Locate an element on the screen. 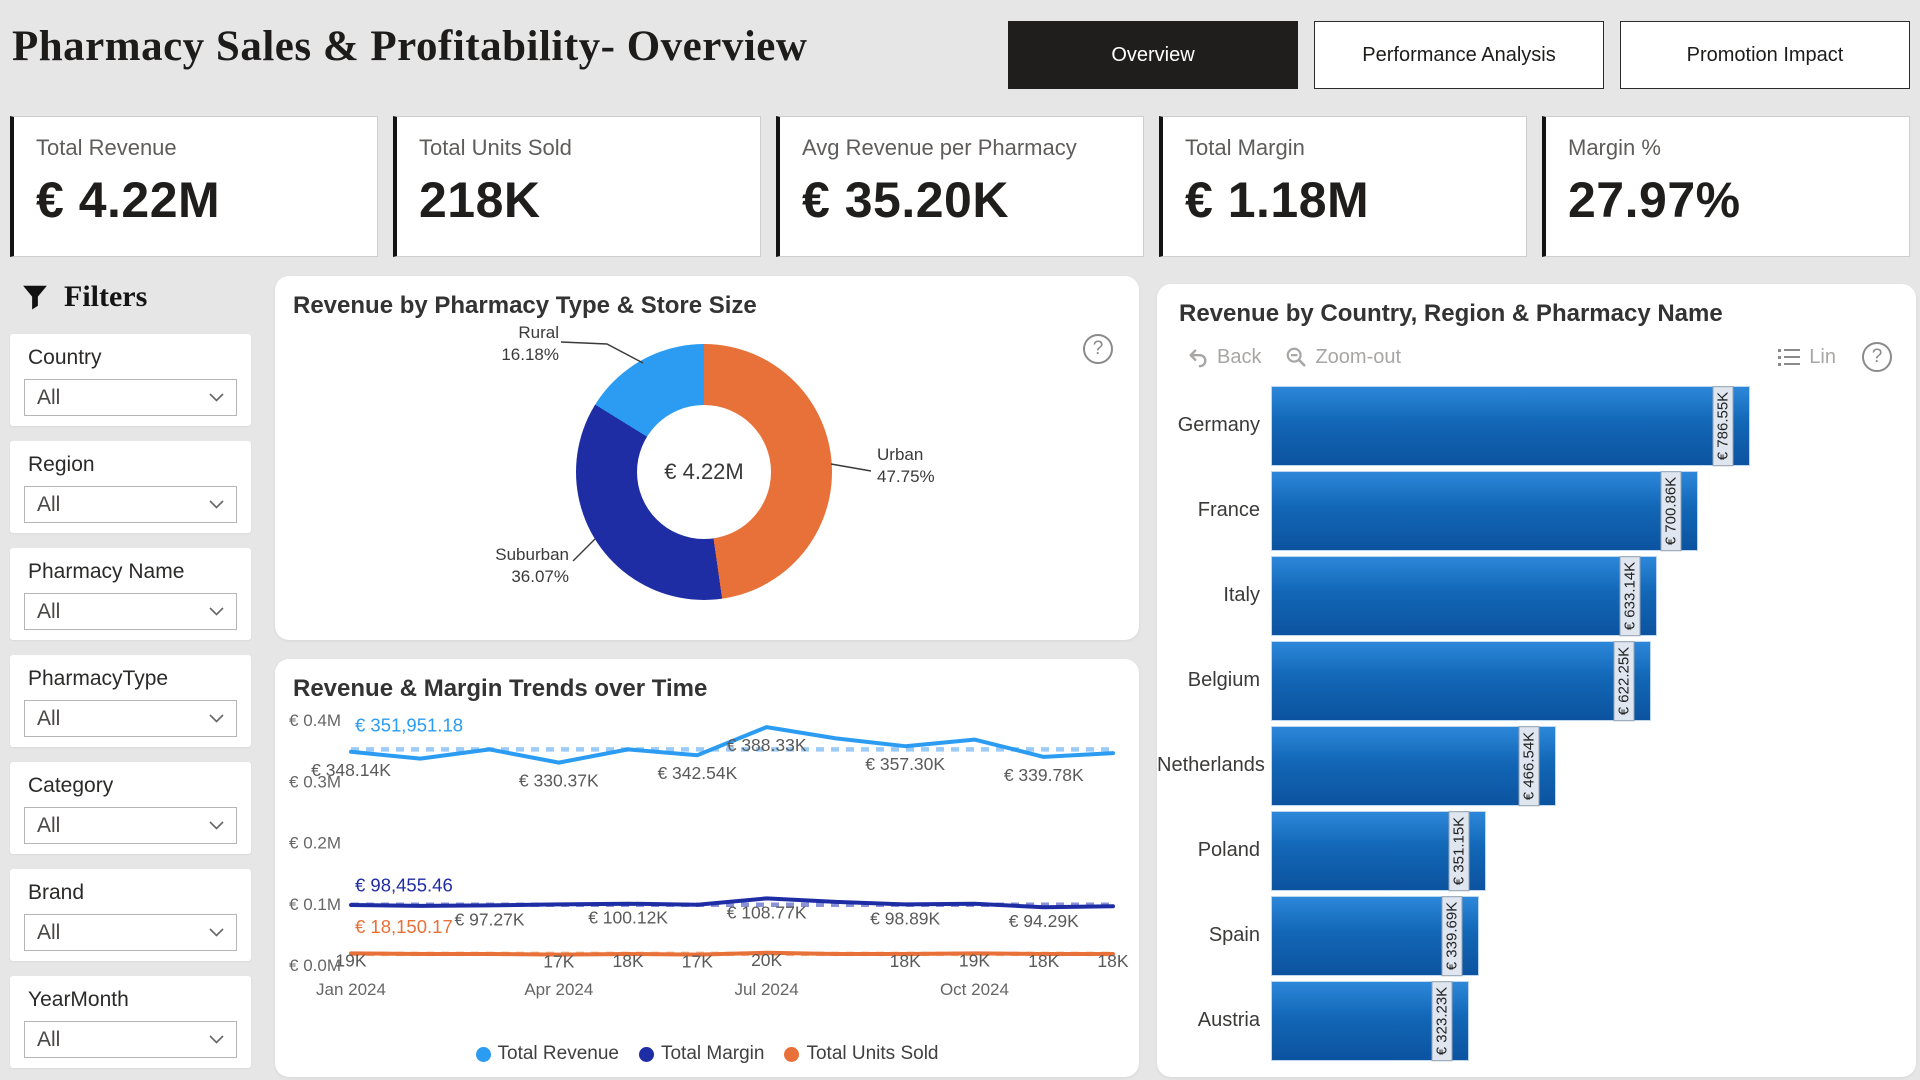 This screenshot has width=1920, height=1080. brand-filter-dropdown: All is located at coordinates (130, 932).